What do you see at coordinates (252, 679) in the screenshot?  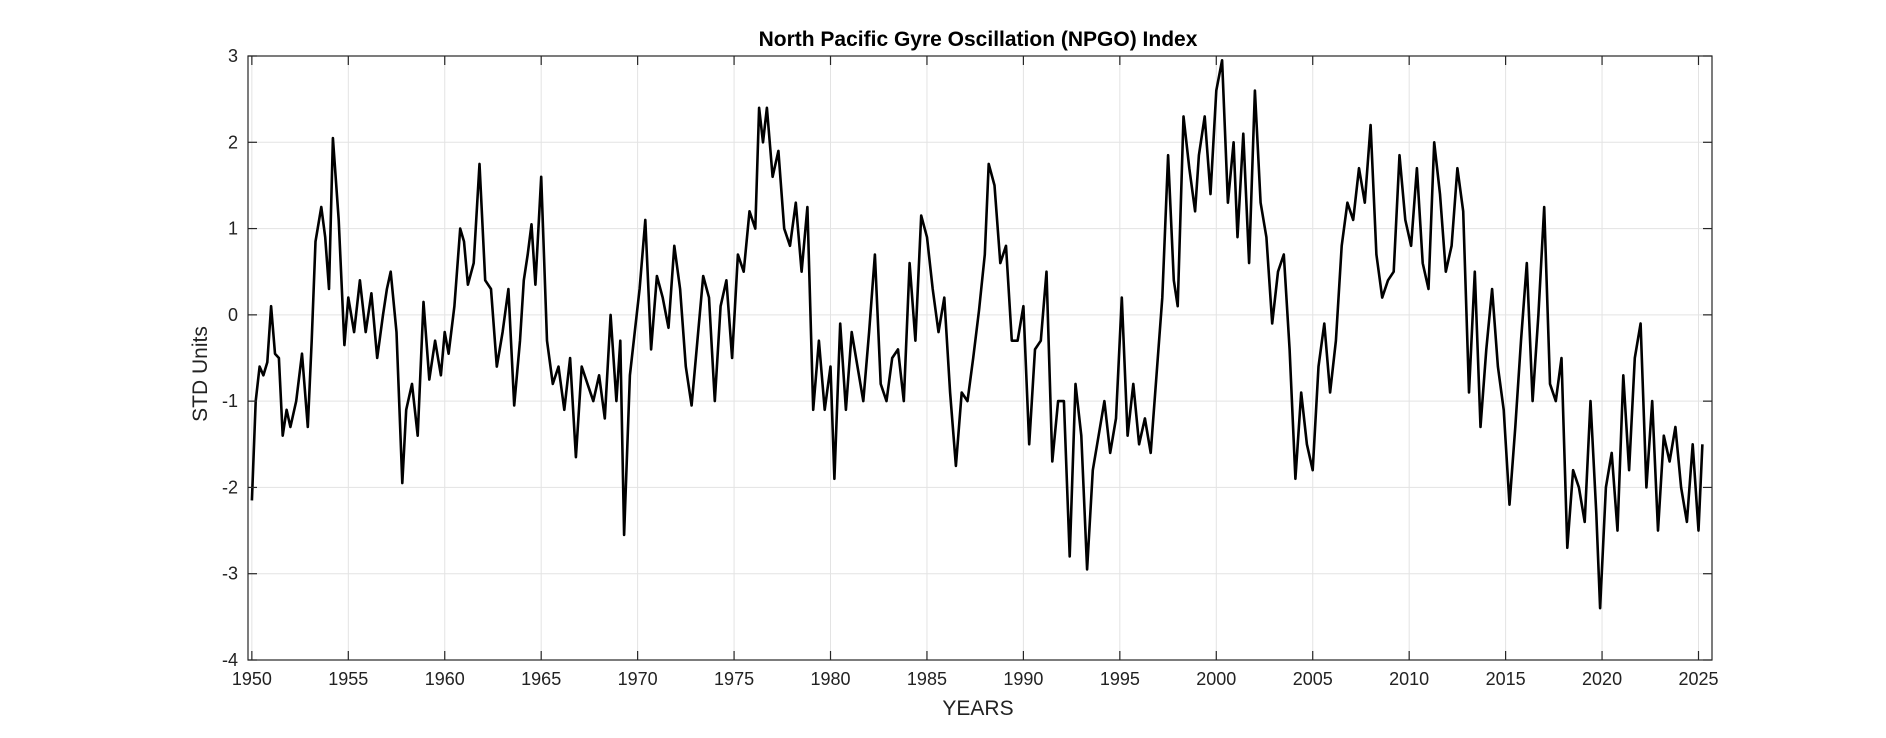 I see `x-tick-label: 1950` at bounding box center [252, 679].